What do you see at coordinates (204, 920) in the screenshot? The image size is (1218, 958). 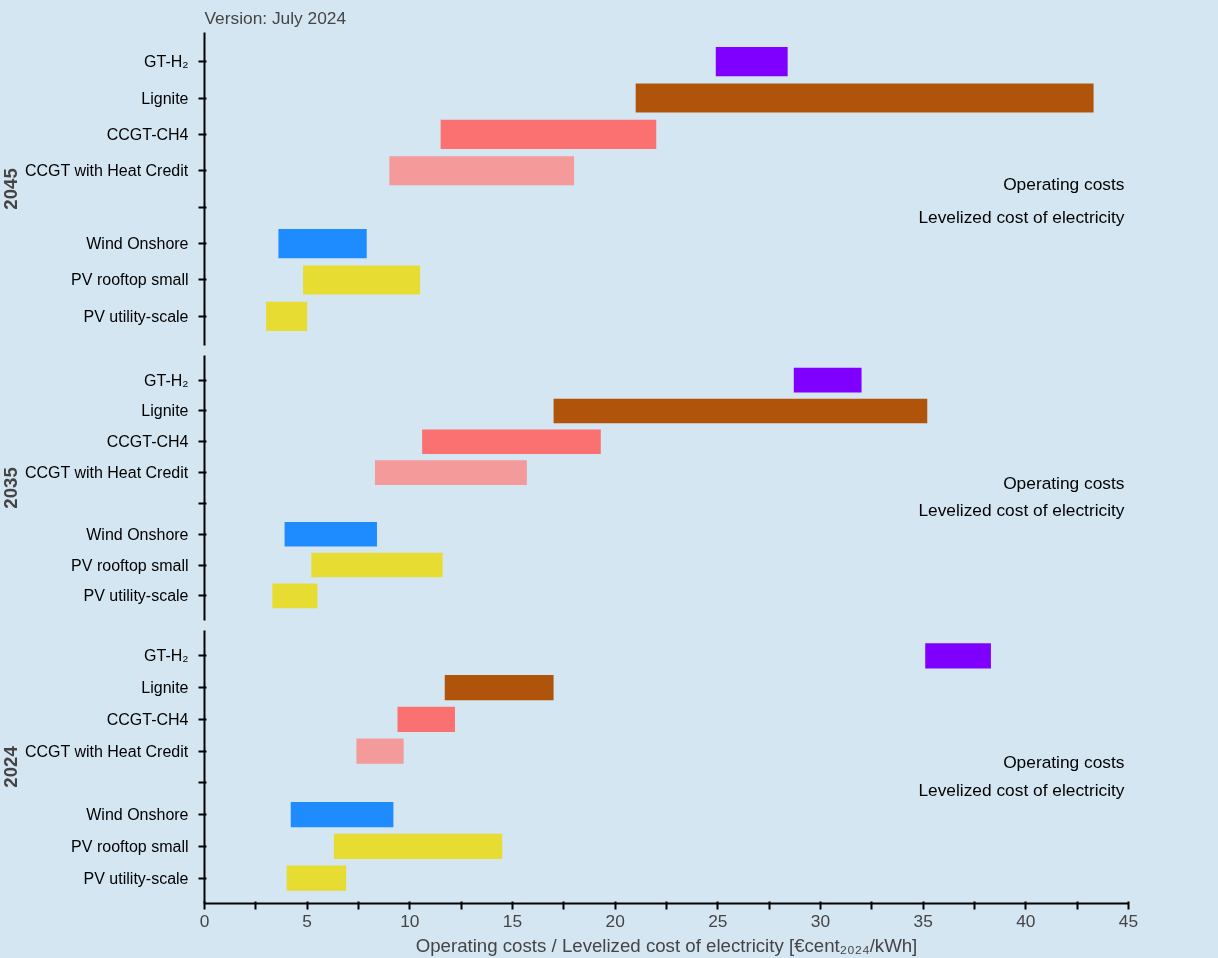 I see `x-tick-label: 0` at bounding box center [204, 920].